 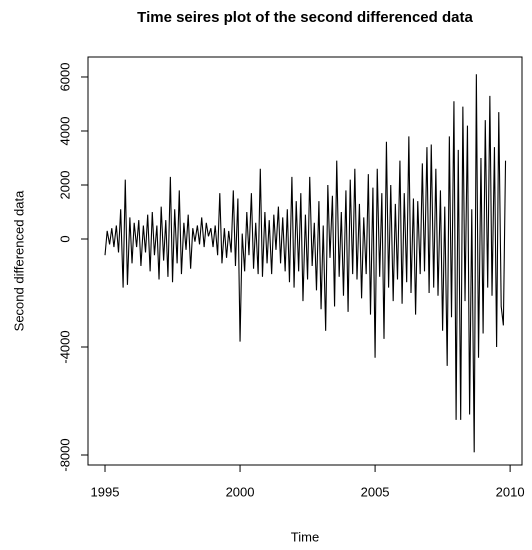 I want to click on x-tick-label: 2005, so click(x=375, y=491).